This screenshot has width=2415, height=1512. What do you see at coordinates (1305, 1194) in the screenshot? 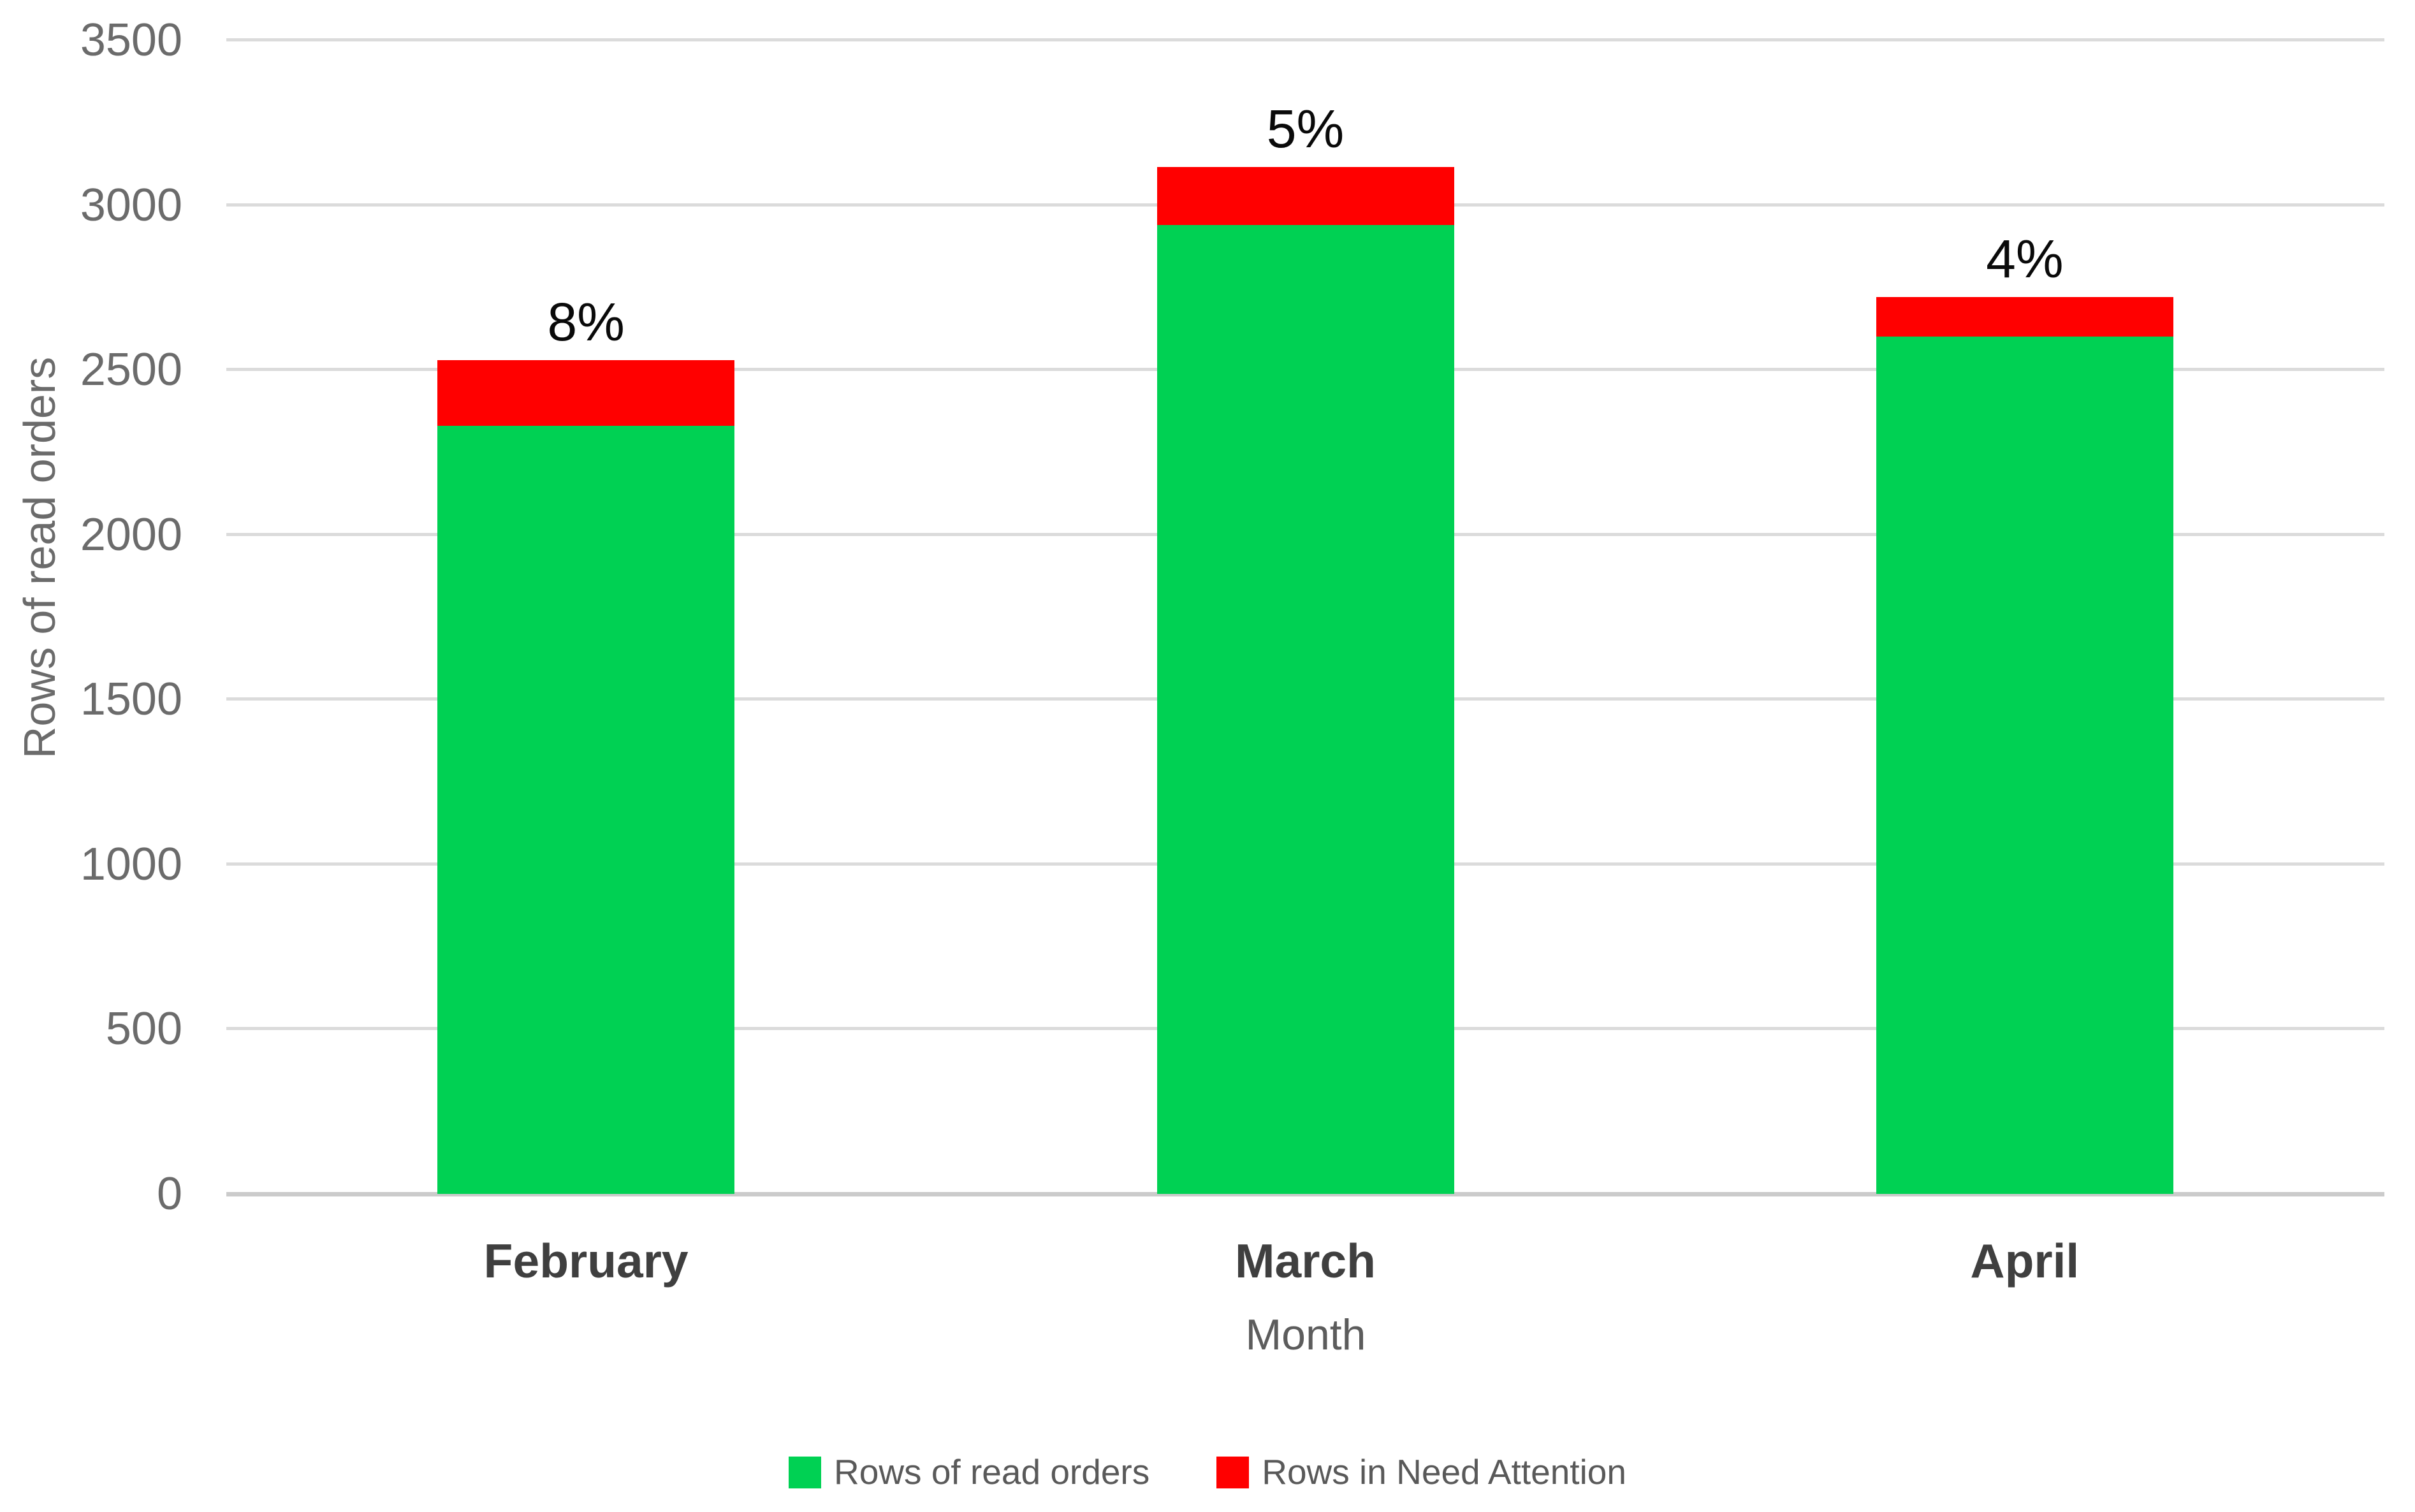
I see `x-axis-baseline` at bounding box center [1305, 1194].